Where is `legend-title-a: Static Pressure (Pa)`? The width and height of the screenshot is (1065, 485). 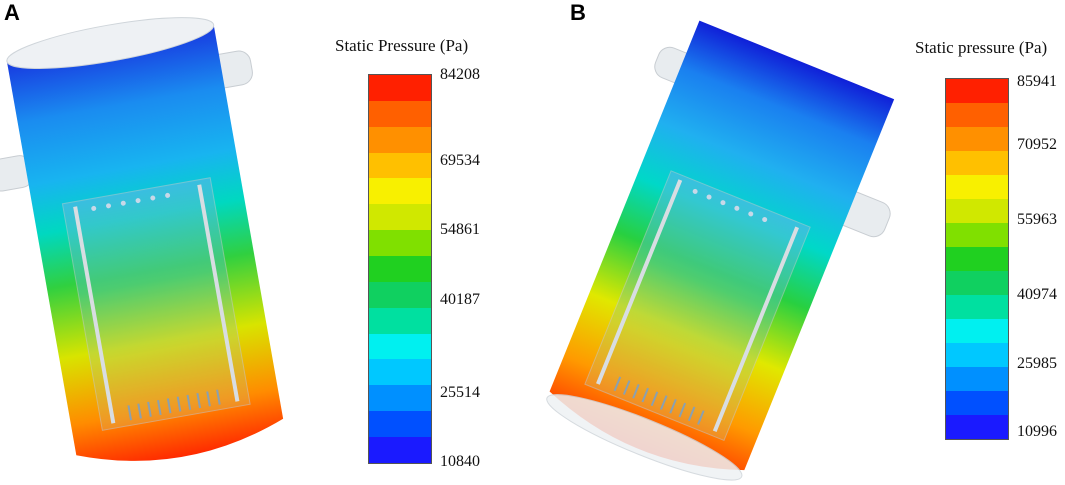 legend-title-a: Static Pressure (Pa) is located at coordinates (402, 45).